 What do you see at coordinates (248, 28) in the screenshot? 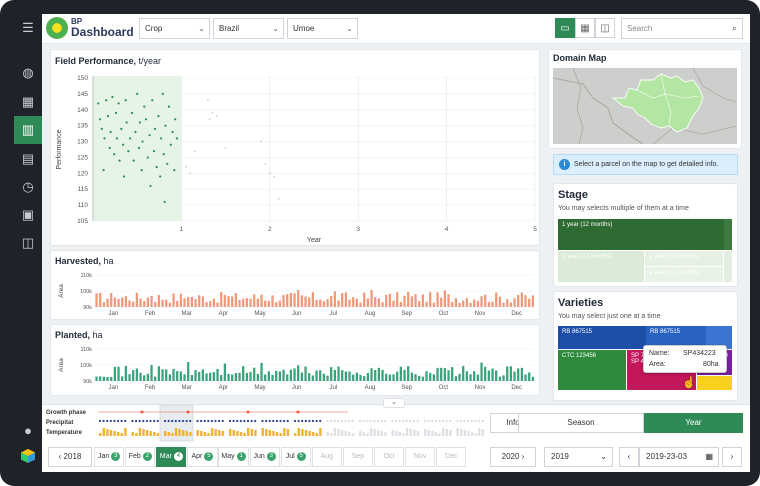
I see `country-select: Brazil ⌄` at bounding box center [248, 28].